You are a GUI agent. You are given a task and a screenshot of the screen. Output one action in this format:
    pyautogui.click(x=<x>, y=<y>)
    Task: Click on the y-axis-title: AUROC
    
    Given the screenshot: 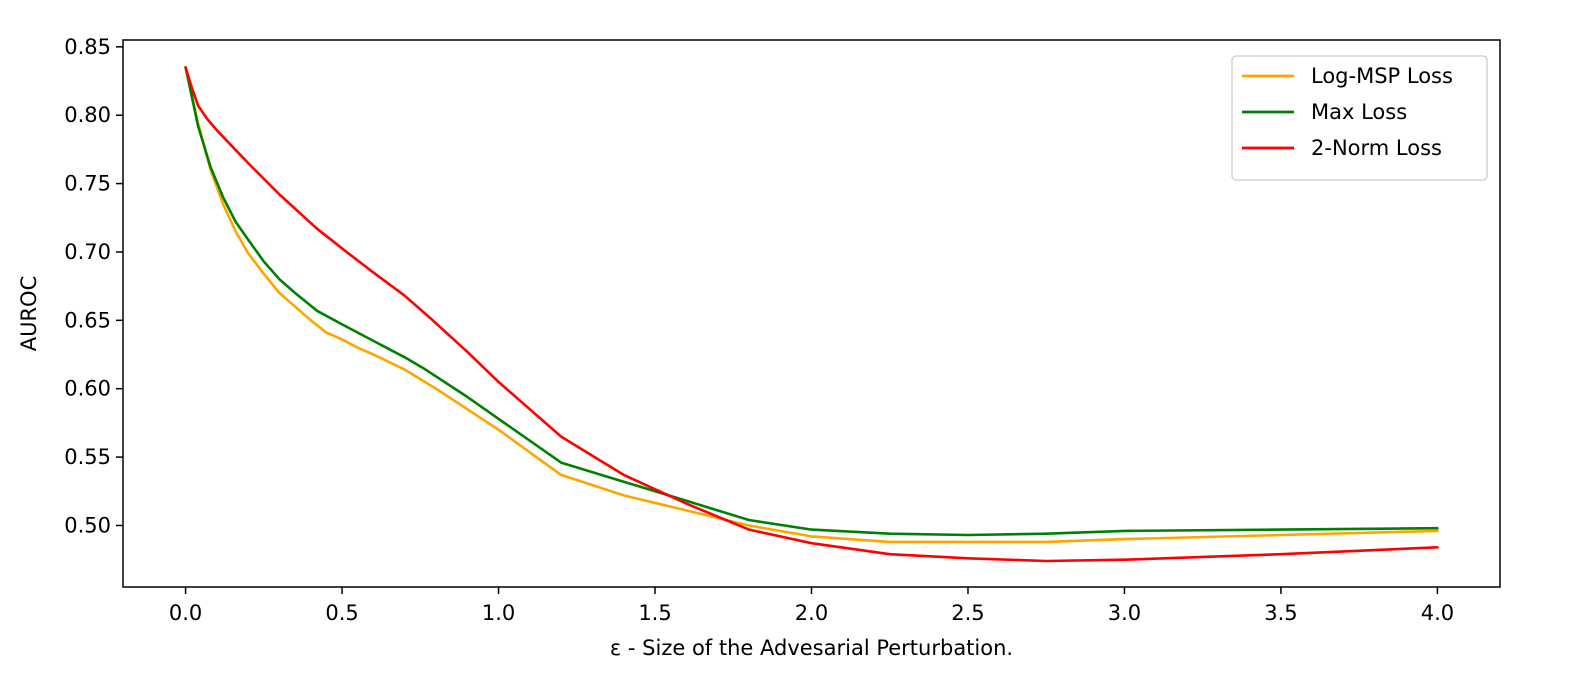 What is the action you would take?
    pyautogui.click(x=29, y=314)
    